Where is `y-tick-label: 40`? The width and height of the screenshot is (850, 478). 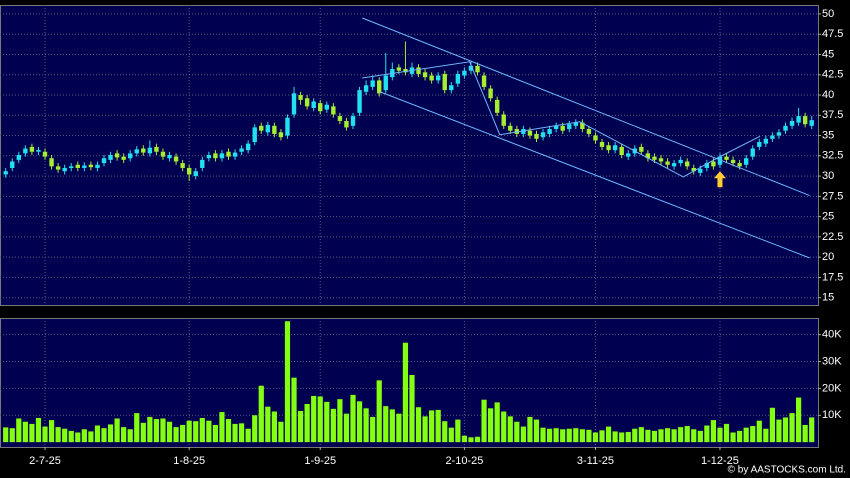
y-tick-label: 40 is located at coordinates (828, 95).